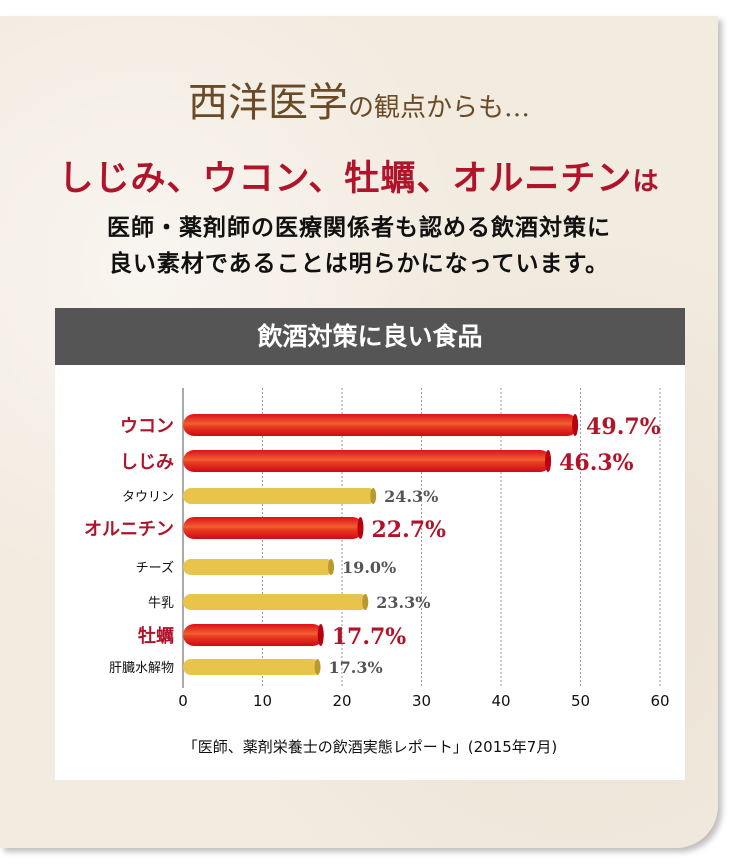  Describe the element at coordinates (370, 336) in the screenshot. I see `chart-title: 飲酒対策に良い食品` at that location.